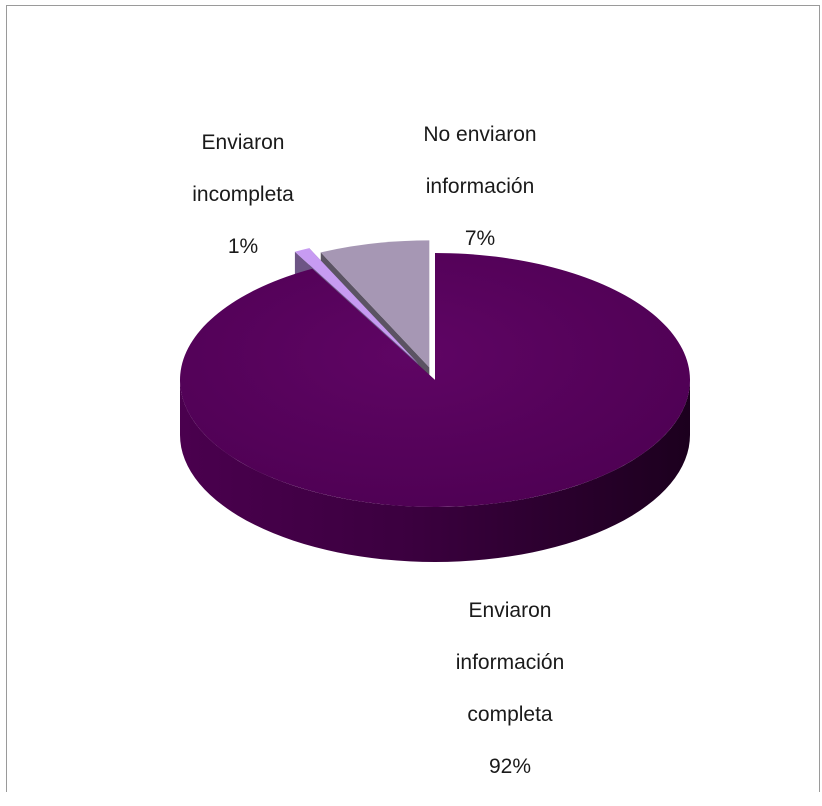 This screenshot has height=806, width=822. What do you see at coordinates (243, 194) in the screenshot?
I see `slice-label-enviaron-incompleta: Enviaron incompleta 1%` at bounding box center [243, 194].